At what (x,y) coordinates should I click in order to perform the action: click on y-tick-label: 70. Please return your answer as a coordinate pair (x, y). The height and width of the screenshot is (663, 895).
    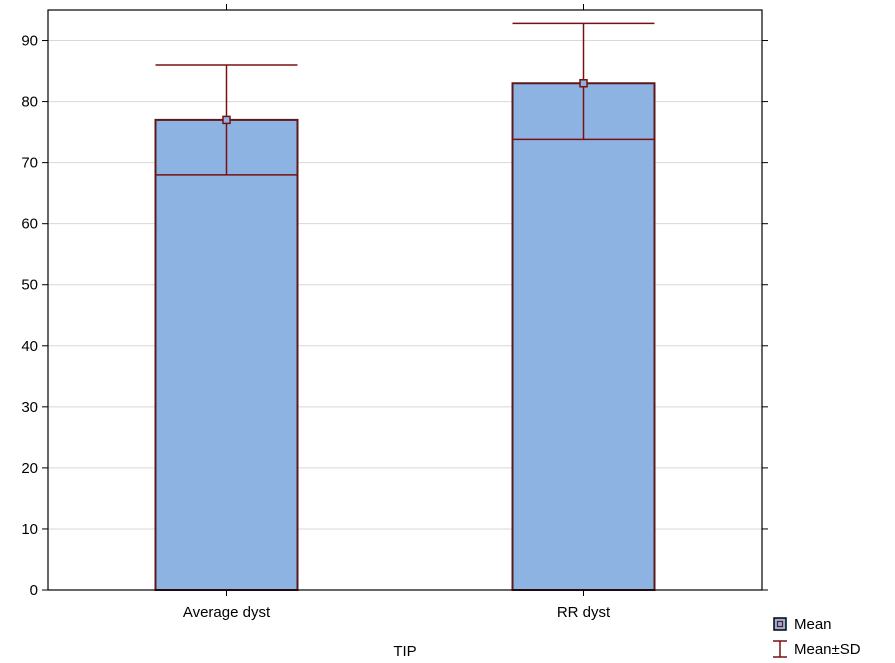
    Looking at the image, I should click on (29, 163).